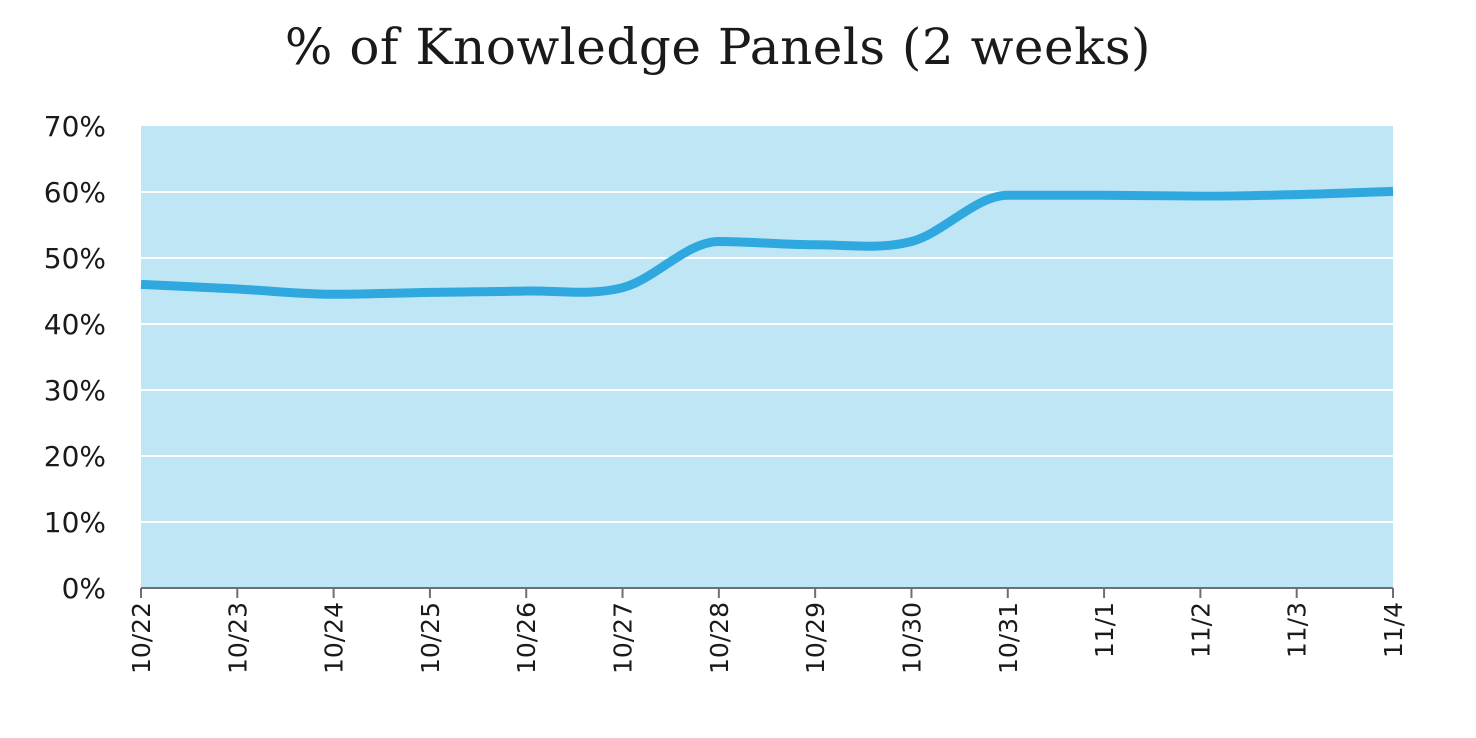 The image size is (1476, 738). I want to click on y-tick-label: 70%, so click(75, 126).